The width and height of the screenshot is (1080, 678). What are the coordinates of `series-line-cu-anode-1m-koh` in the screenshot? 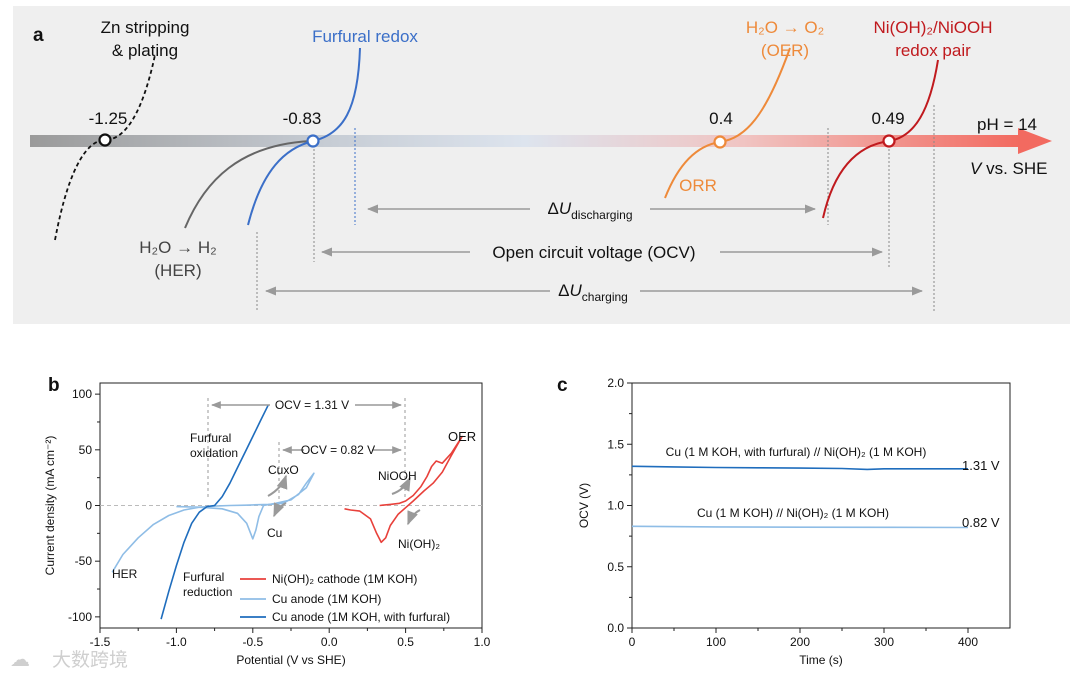 It's located at (213, 522).